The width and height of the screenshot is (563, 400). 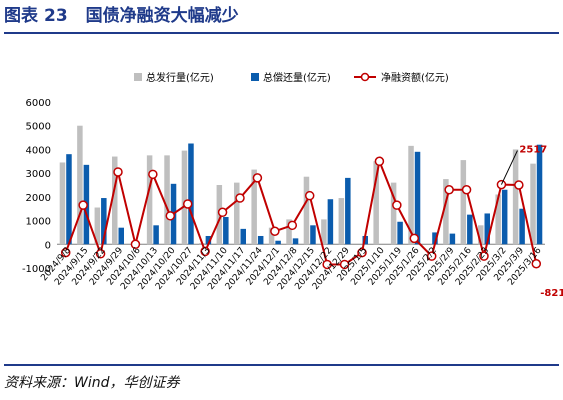 I want to click on footer-divider, so click(x=281, y=365).